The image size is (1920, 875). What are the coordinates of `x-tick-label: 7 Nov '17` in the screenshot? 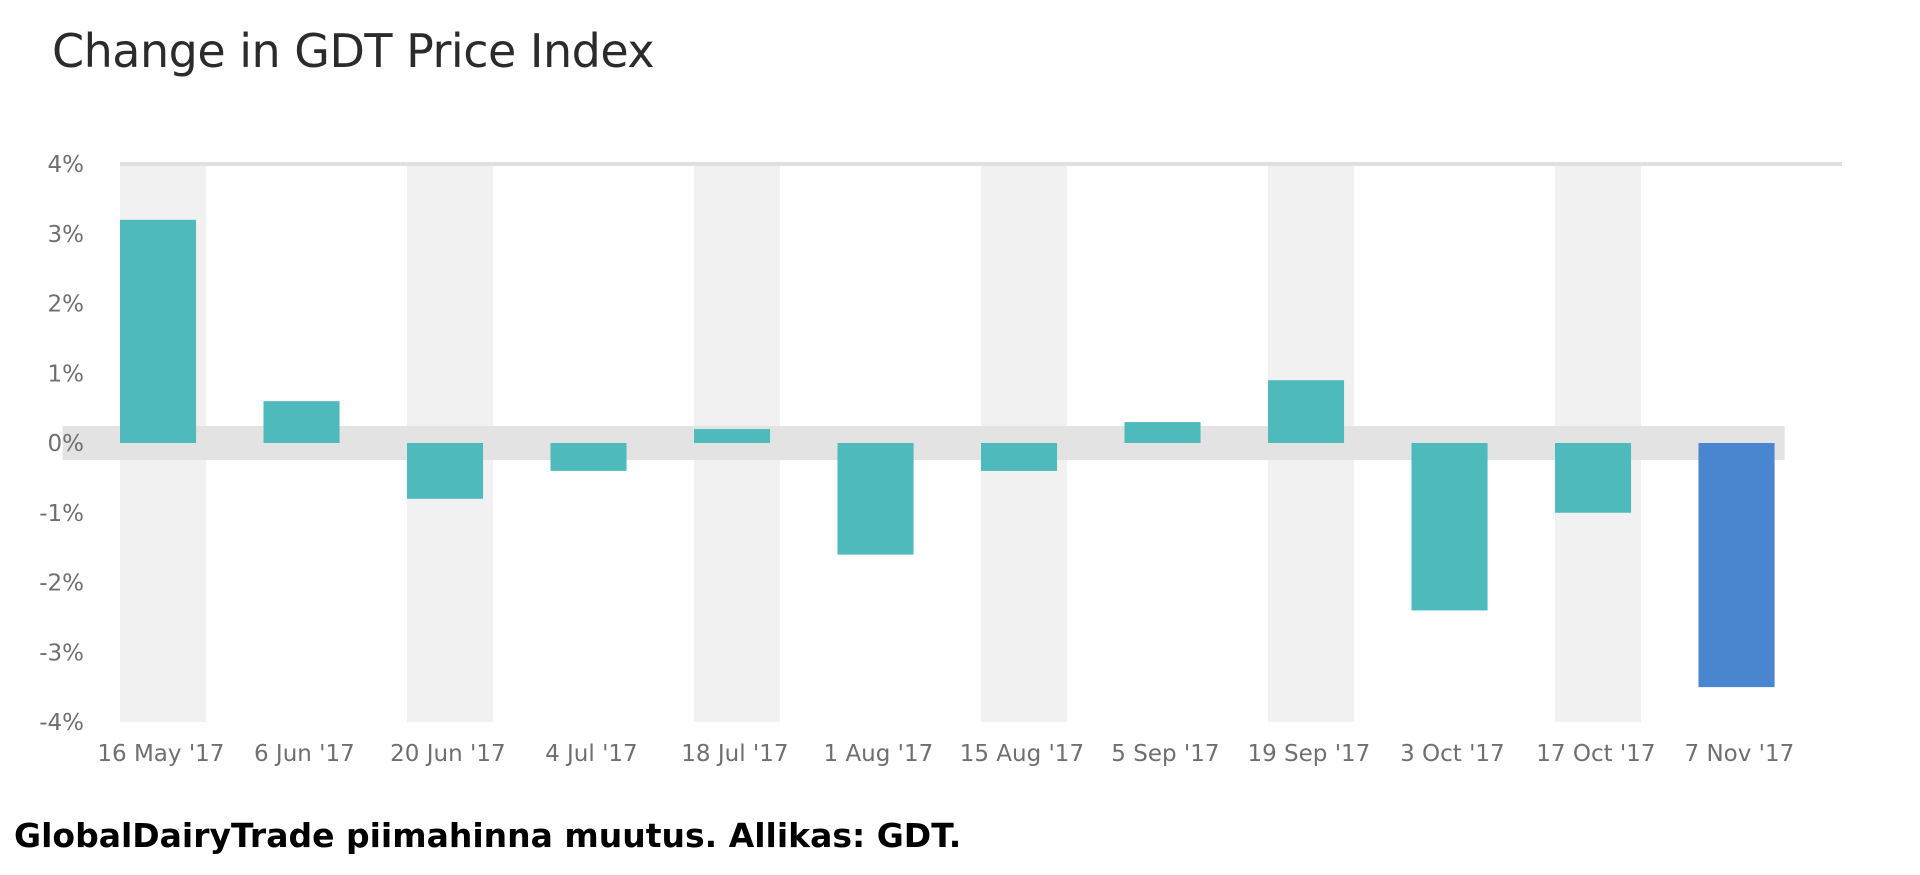 It's located at (1740, 754).